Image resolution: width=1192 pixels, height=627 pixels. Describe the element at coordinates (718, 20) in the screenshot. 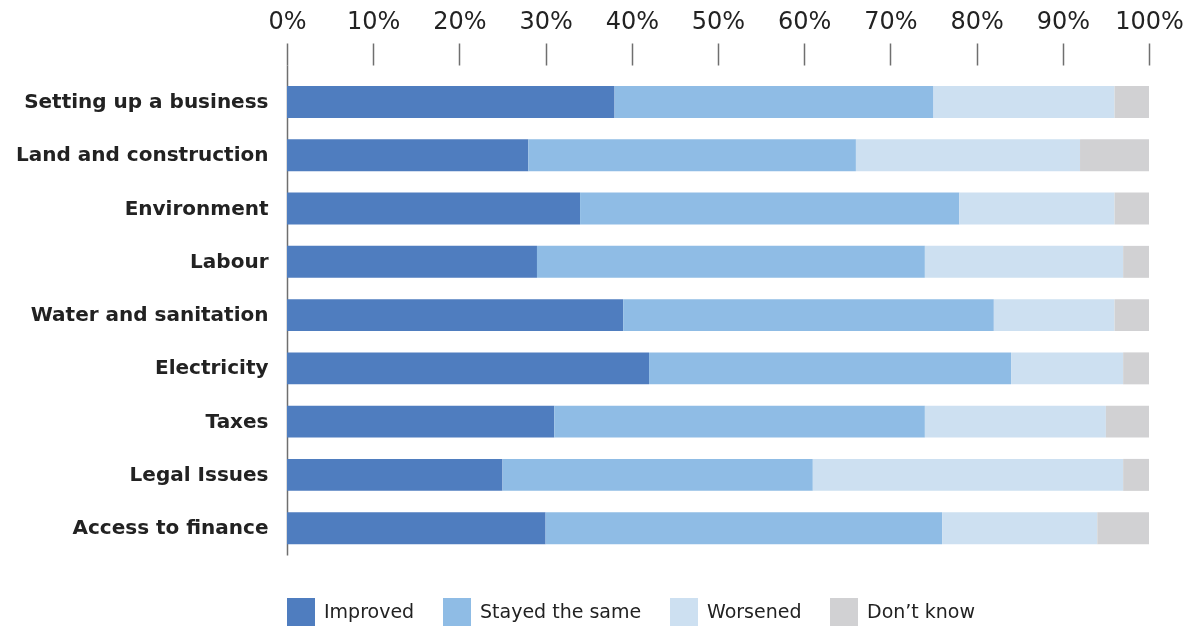

I see `x-tick-label: 50%` at that location.